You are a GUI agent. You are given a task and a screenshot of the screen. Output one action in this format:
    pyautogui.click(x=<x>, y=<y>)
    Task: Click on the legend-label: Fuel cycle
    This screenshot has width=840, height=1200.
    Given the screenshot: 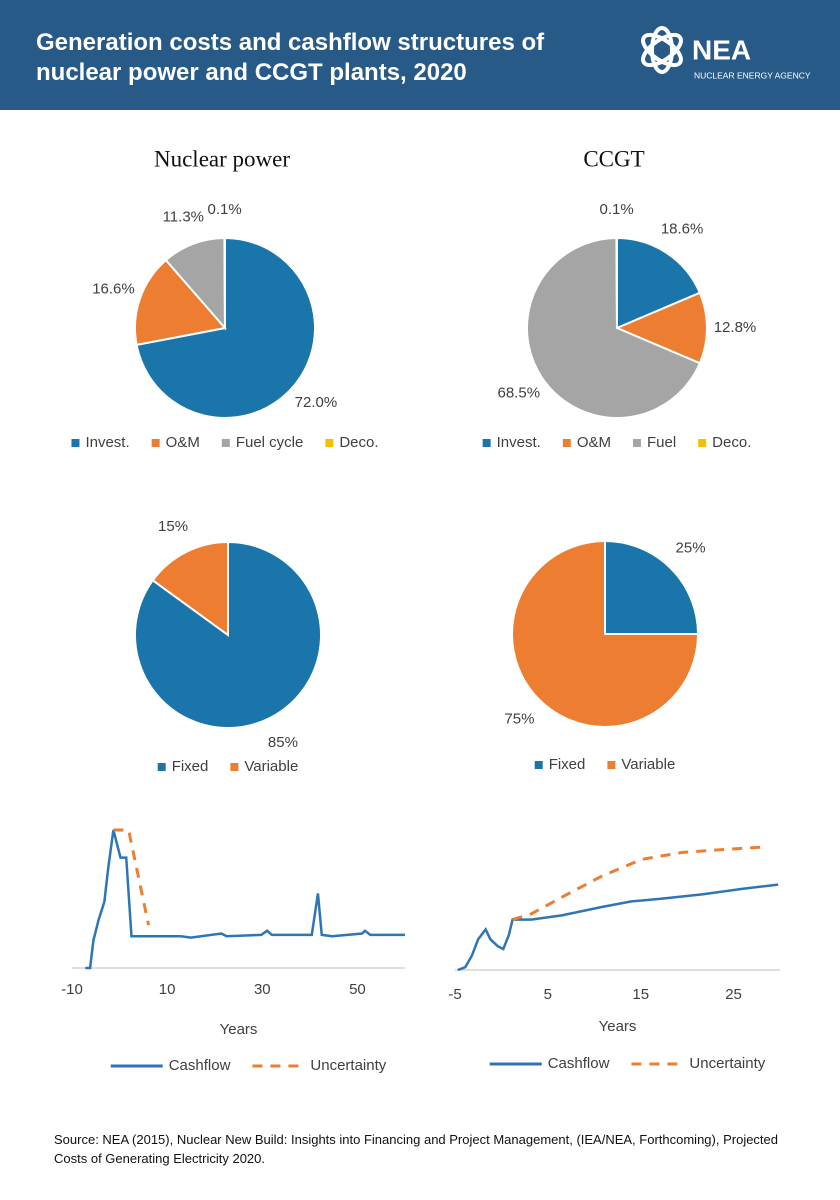 What is the action you would take?
    pyautogui.click(x=270, y=442)
    